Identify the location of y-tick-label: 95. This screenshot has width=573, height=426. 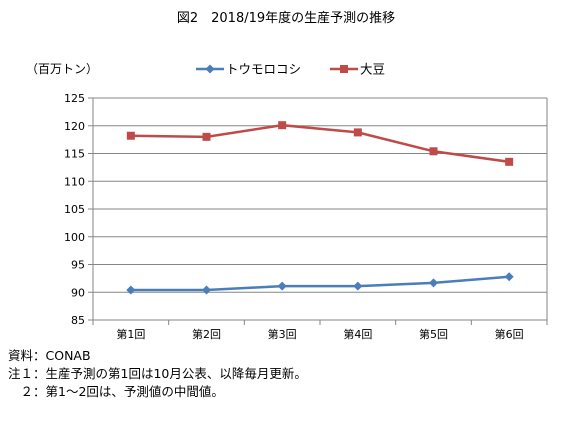
(78, 265).